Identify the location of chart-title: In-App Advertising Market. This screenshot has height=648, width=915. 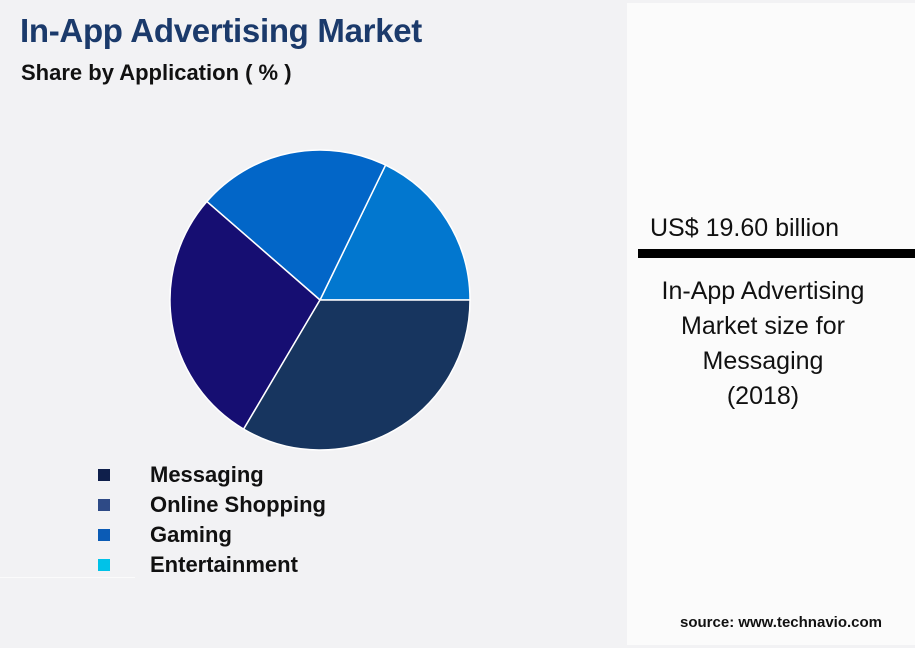
(221, 30).